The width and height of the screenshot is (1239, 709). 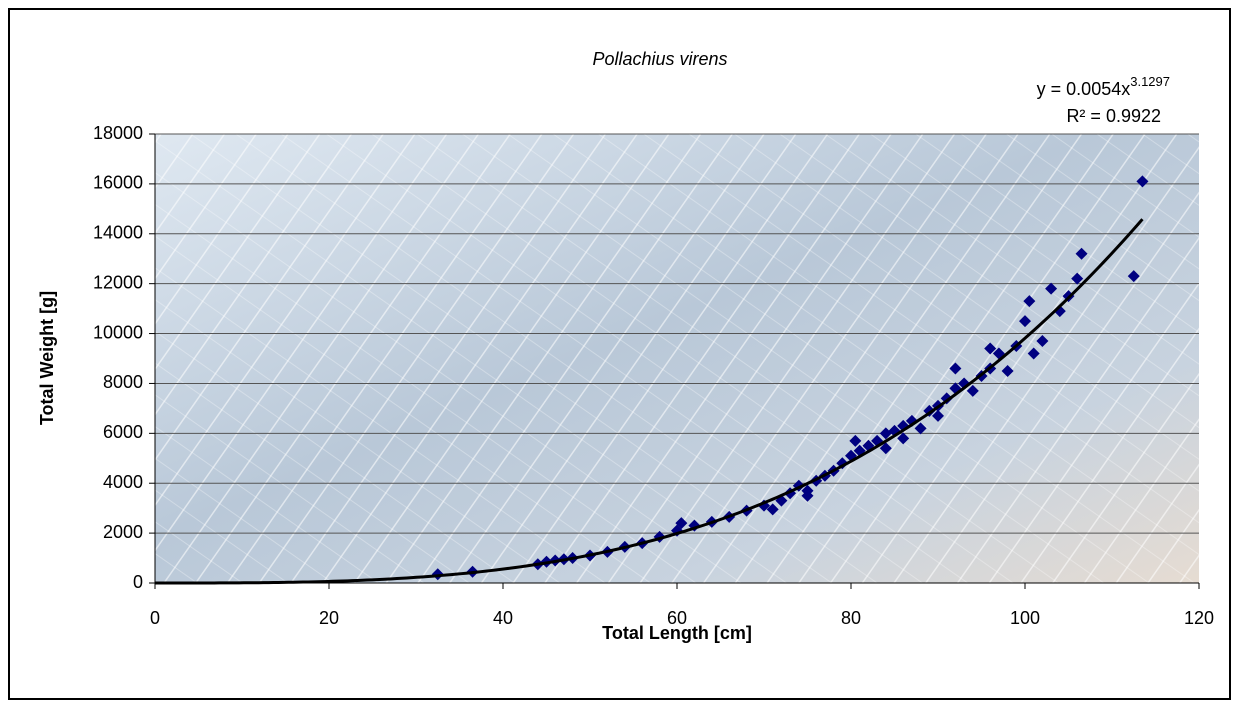 I want to click on x-tick-label: 100, so click(x=1025, y=618).